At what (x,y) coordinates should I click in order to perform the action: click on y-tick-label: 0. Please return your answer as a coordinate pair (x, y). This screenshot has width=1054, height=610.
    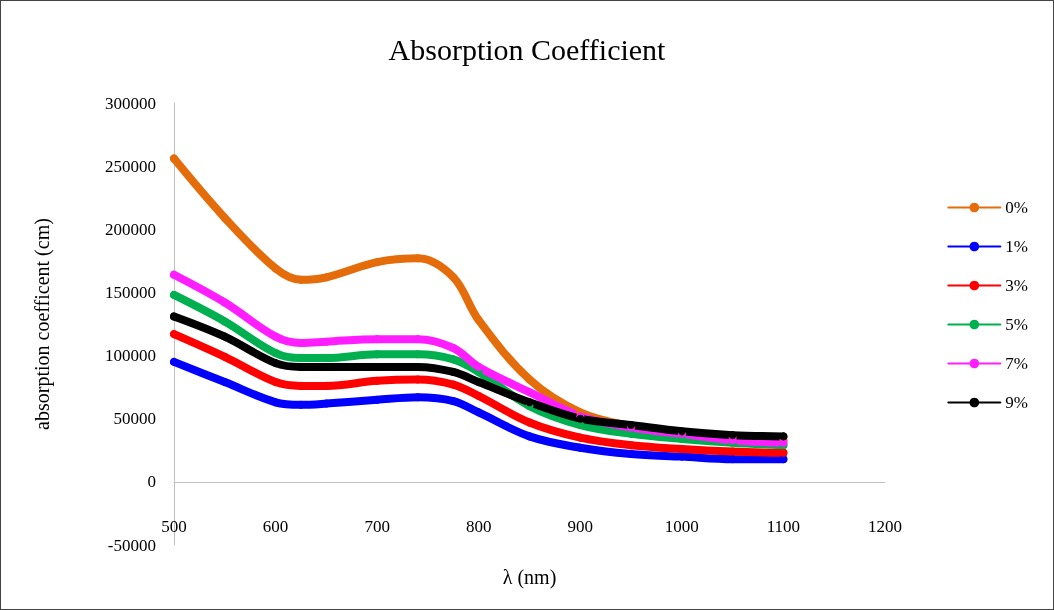
    Looking at the image, I should click on (151, 482).